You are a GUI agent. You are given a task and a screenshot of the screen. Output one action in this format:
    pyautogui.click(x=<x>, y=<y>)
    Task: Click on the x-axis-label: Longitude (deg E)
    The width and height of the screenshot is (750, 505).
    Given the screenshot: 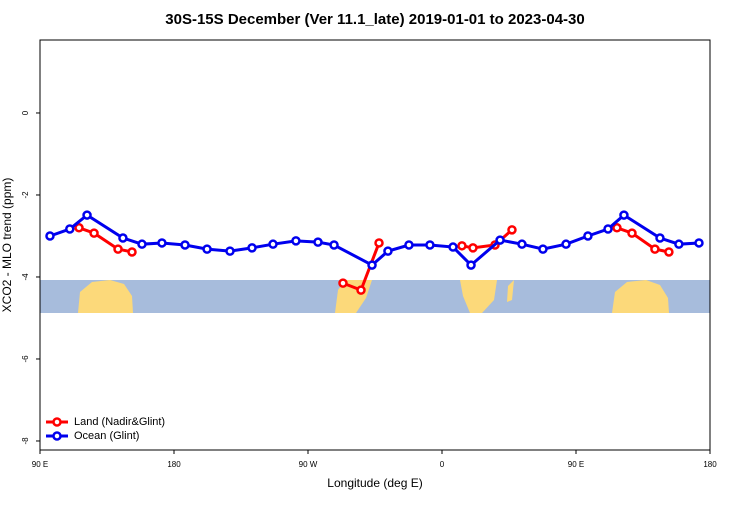 What is the action you would take?
    pyautogui.click(x=374, y=483)
    